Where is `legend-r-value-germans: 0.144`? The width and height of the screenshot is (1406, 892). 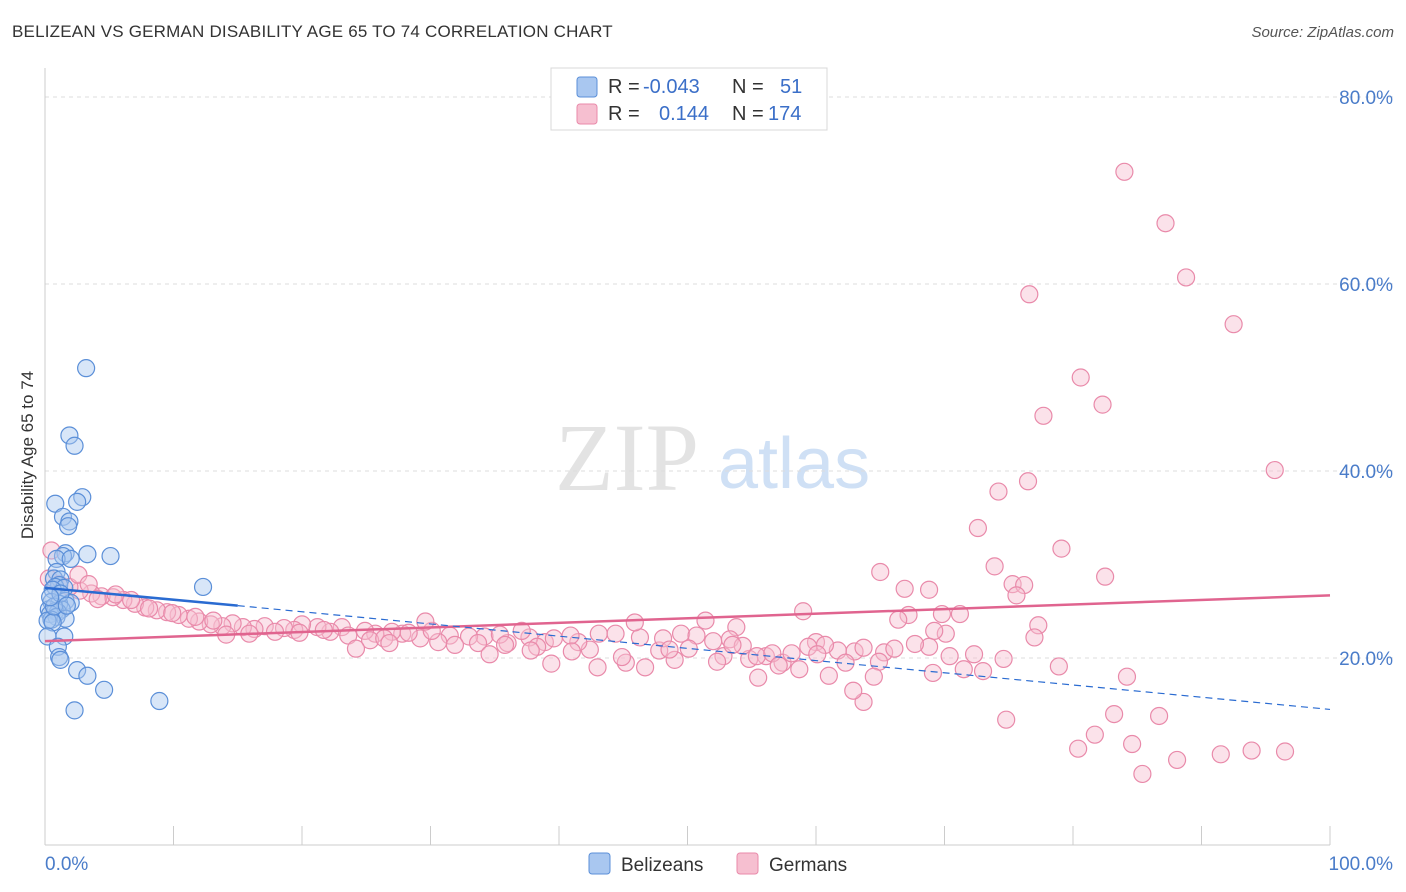
legend-r-value-germans: 0.144 is located at coordinates (684, 114).